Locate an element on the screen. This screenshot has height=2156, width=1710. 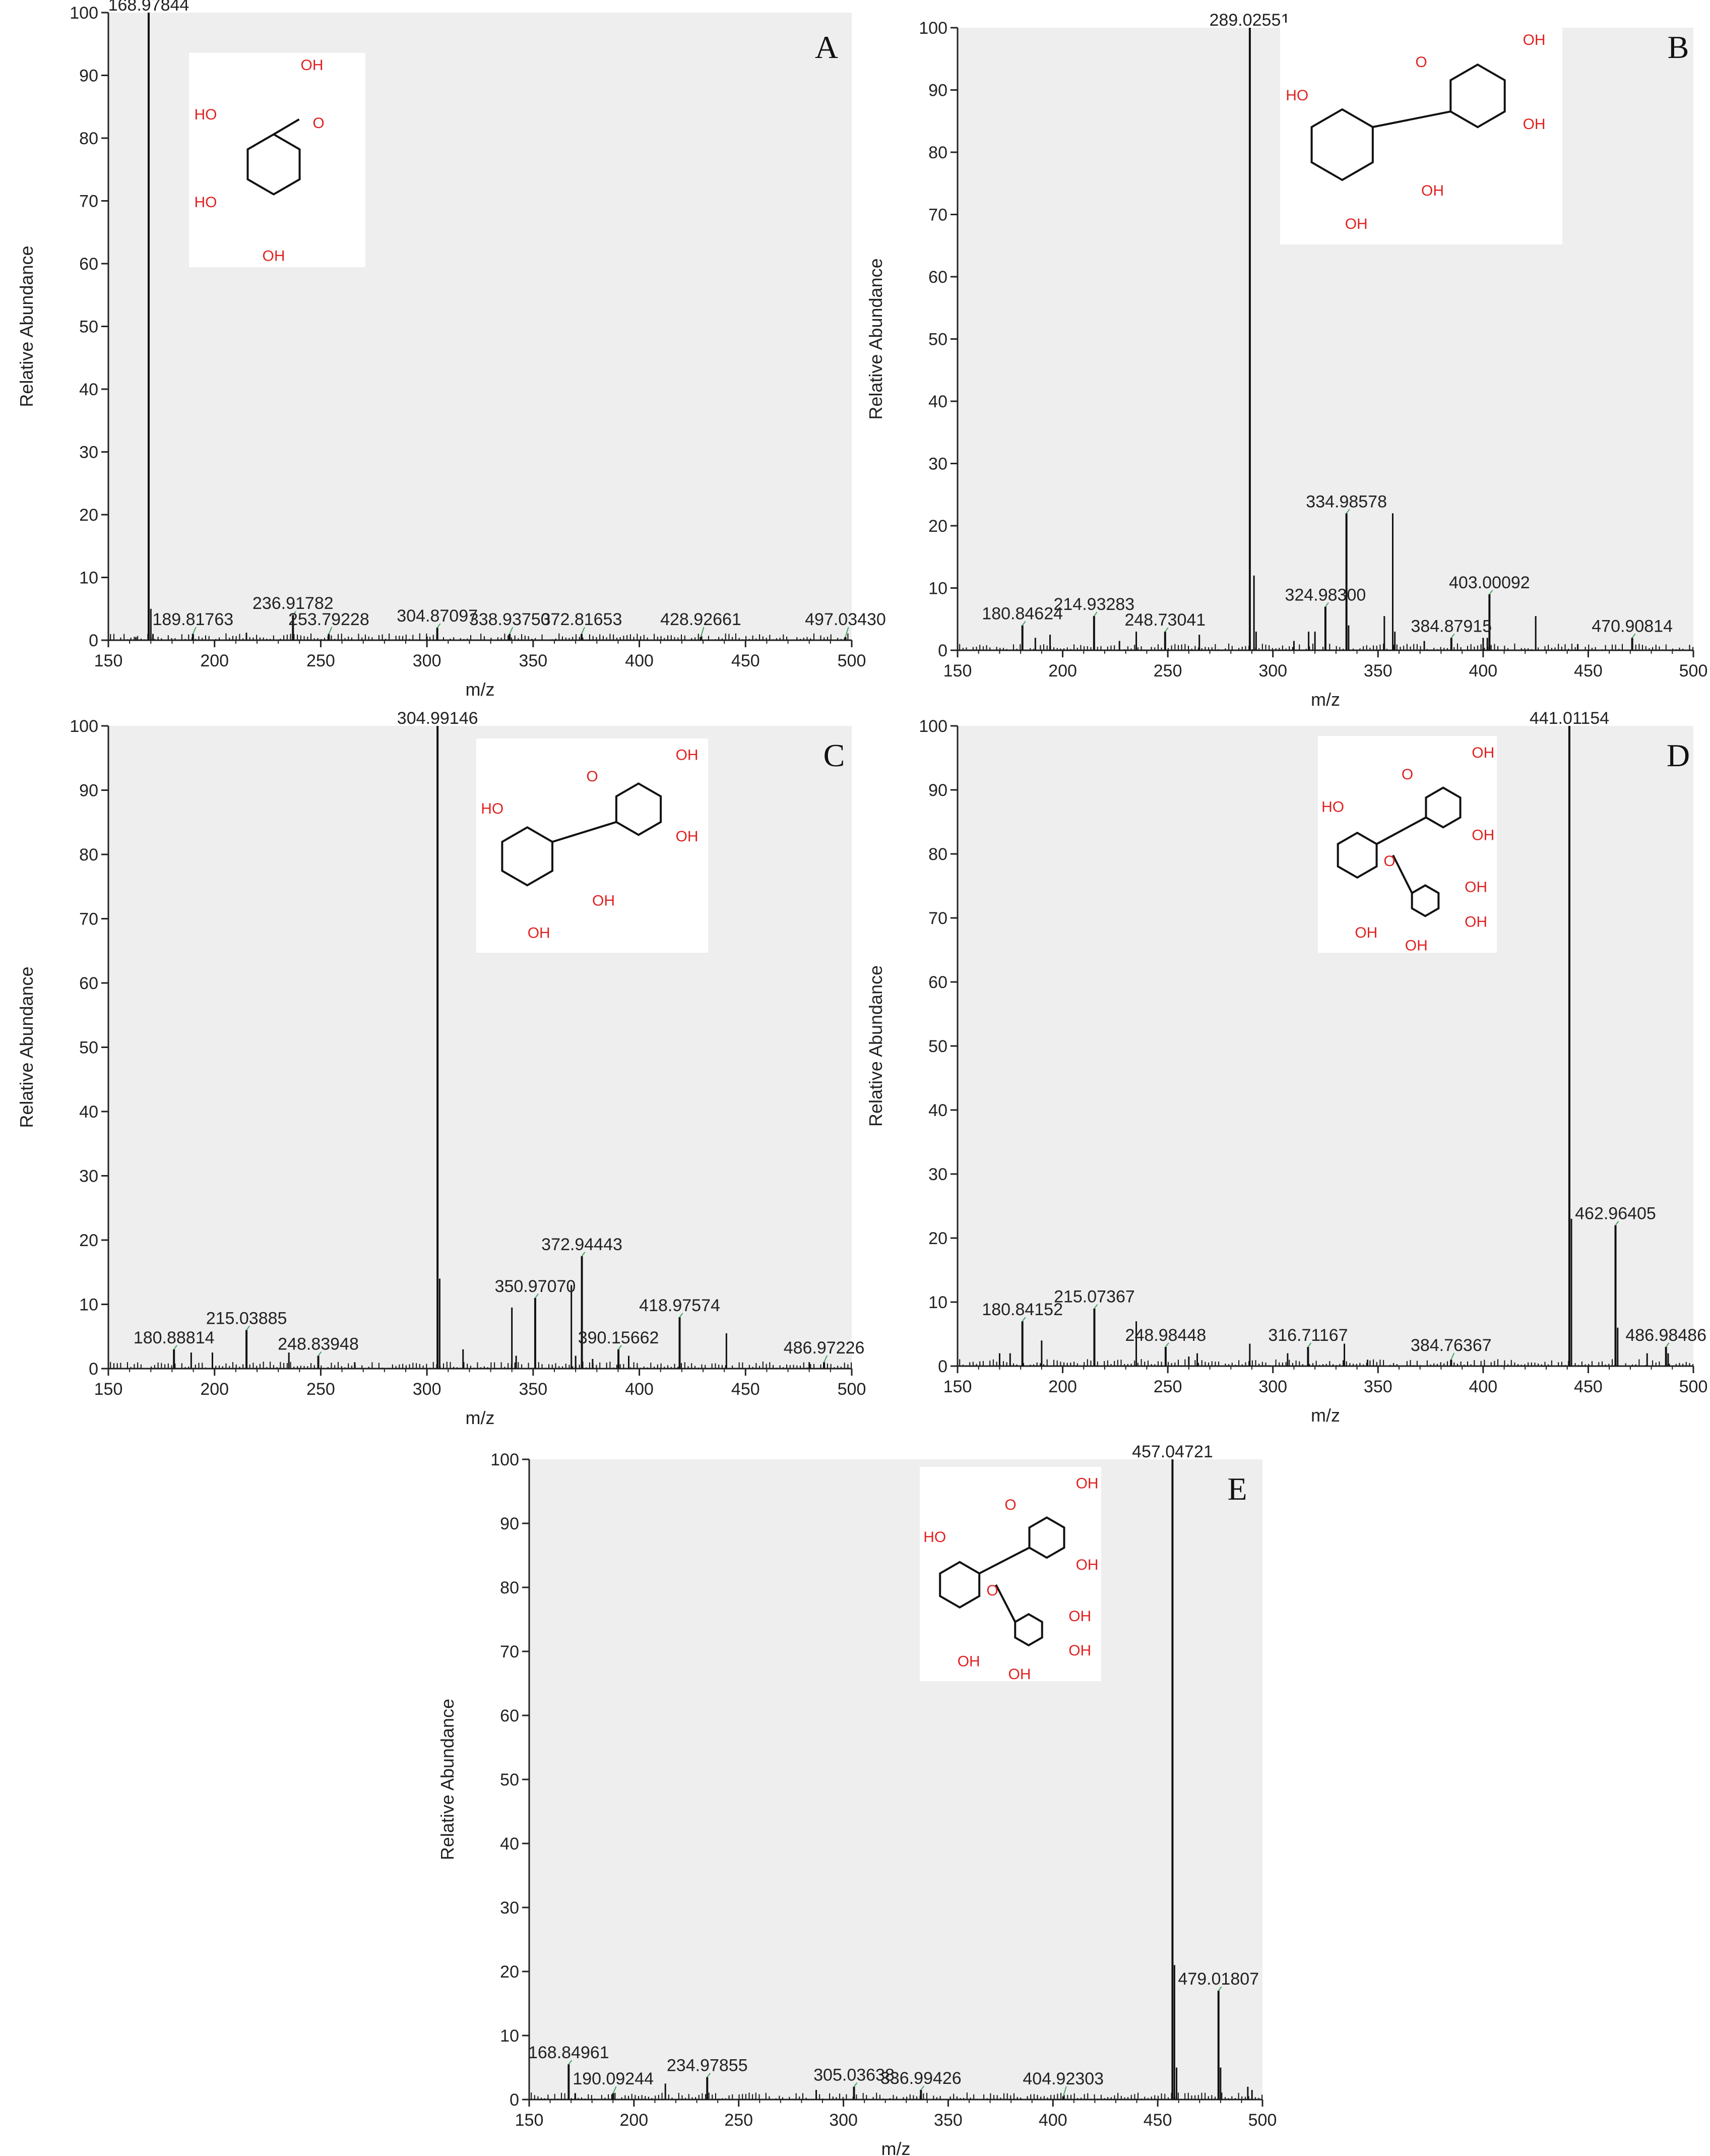
peak-label: 248.83948 is located at coordinates (318, 1344).